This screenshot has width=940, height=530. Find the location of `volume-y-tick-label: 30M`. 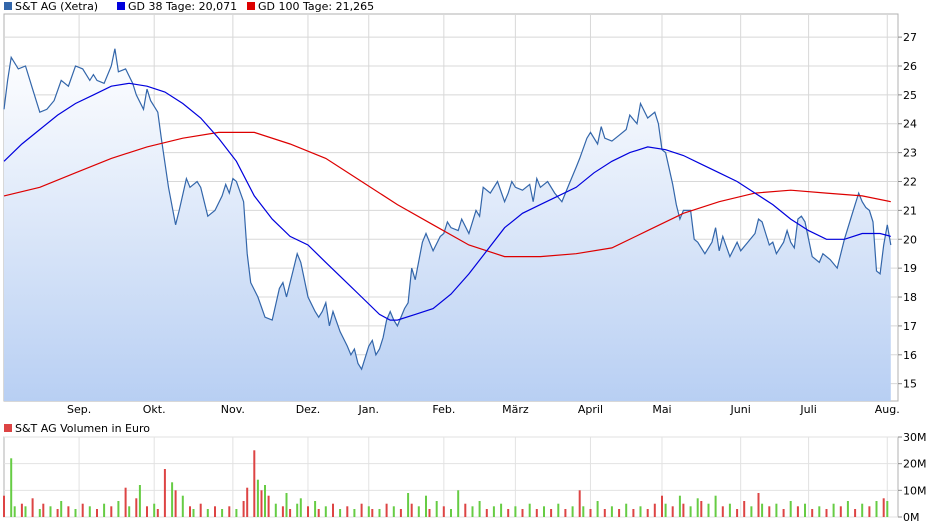

volume-y-tick-label: 30M is located at coordinates (915, 437).